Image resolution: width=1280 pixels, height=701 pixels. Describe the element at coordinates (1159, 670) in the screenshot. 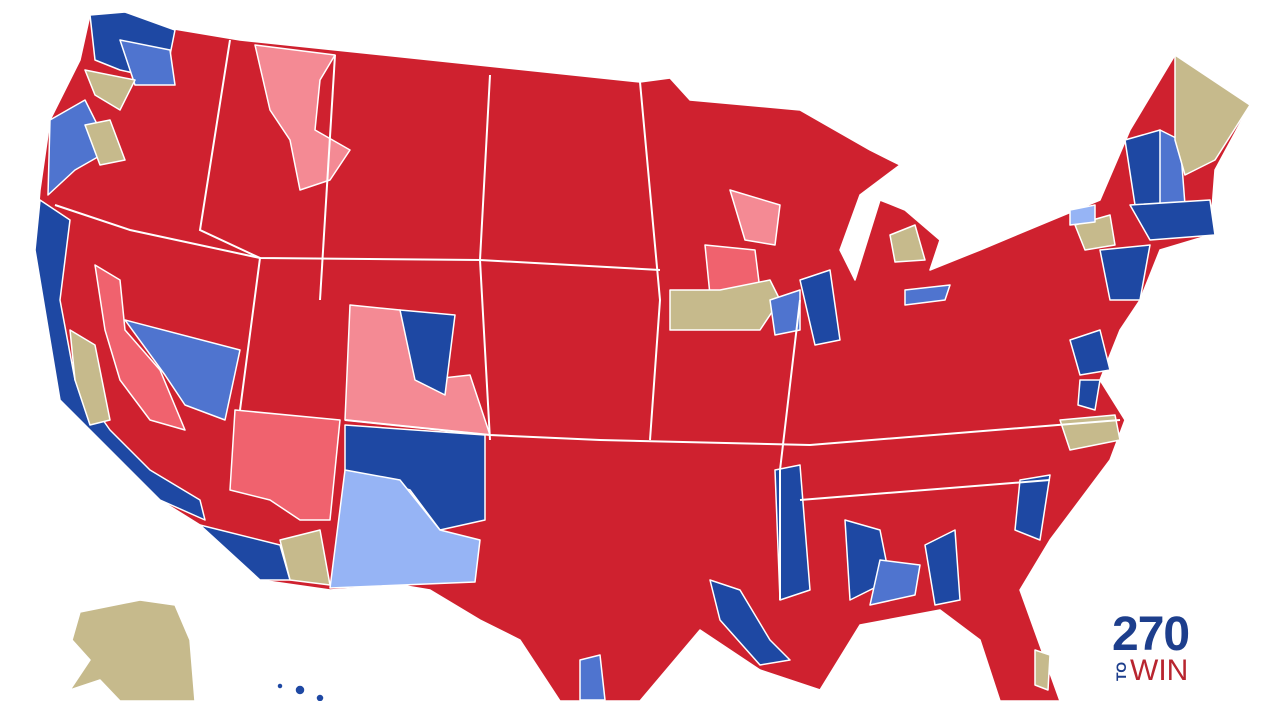

I see `logo-win: WIN` at that location.